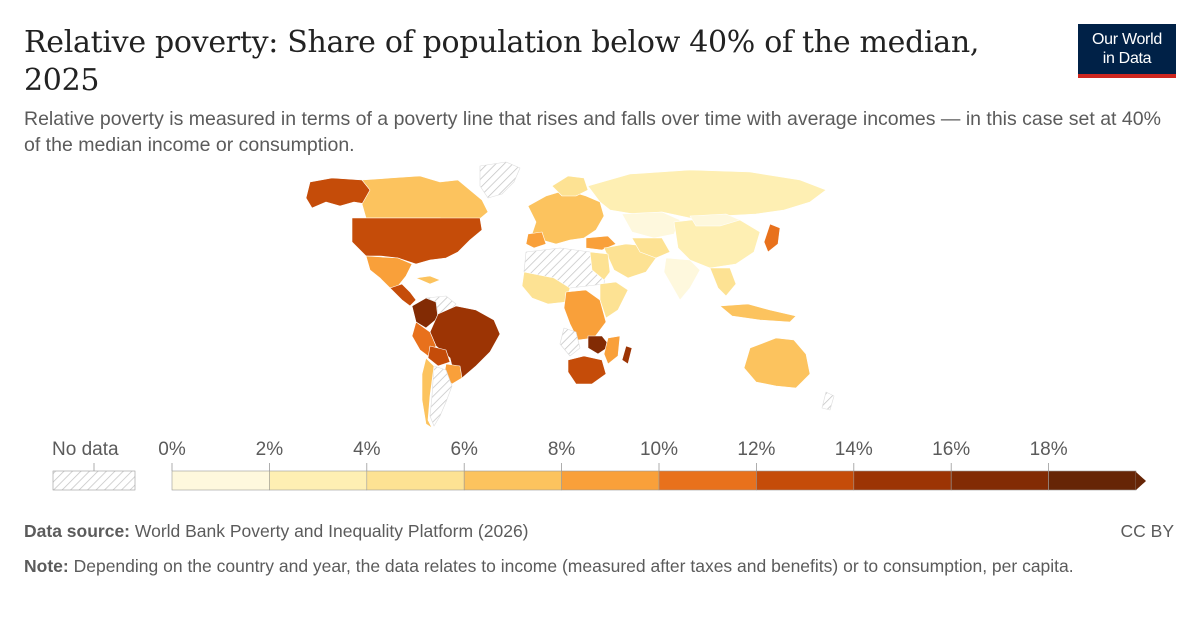  Describe the element at coordinates (756, 449) in the screenshot. I see `legend-tick-label: 12%` at that location.